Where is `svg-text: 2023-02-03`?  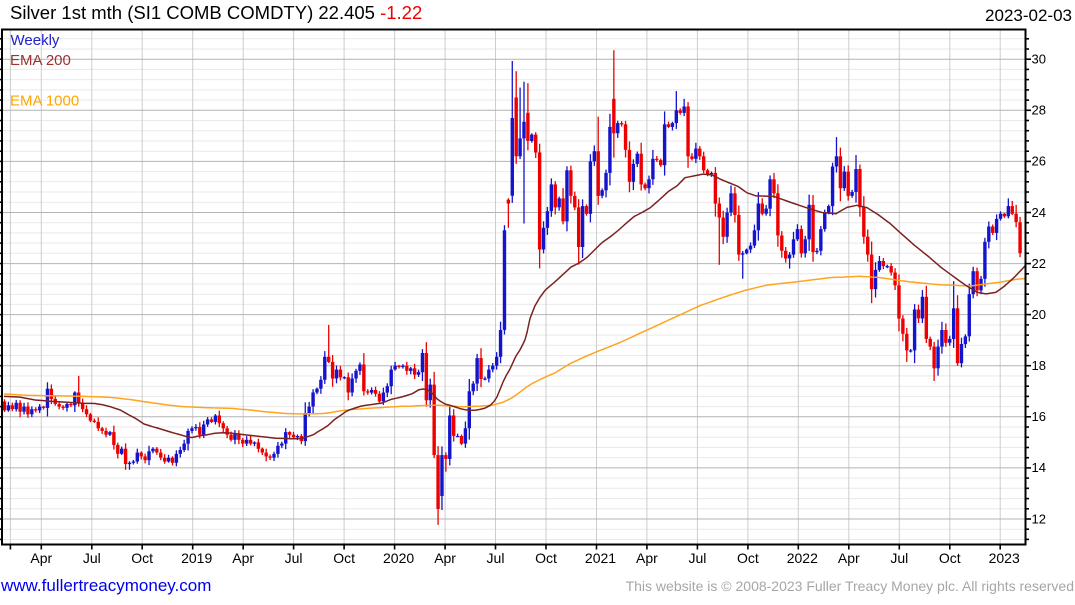 svg-text: 2023-02-03 is located at coordinates (1028, 15).